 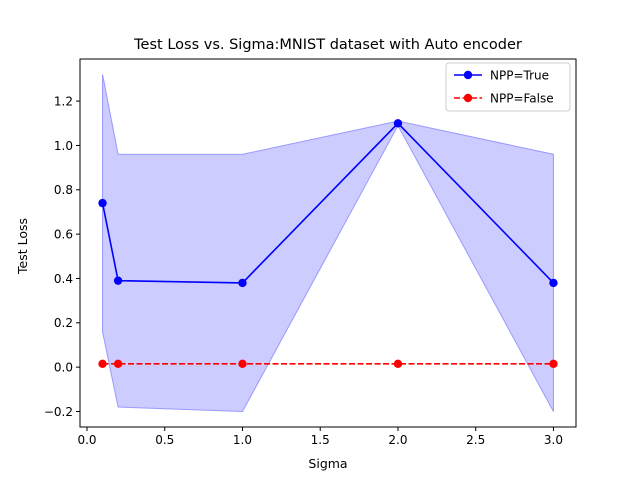 I want to click on y-tick-label: 0.0, so click(x=63, y=367).